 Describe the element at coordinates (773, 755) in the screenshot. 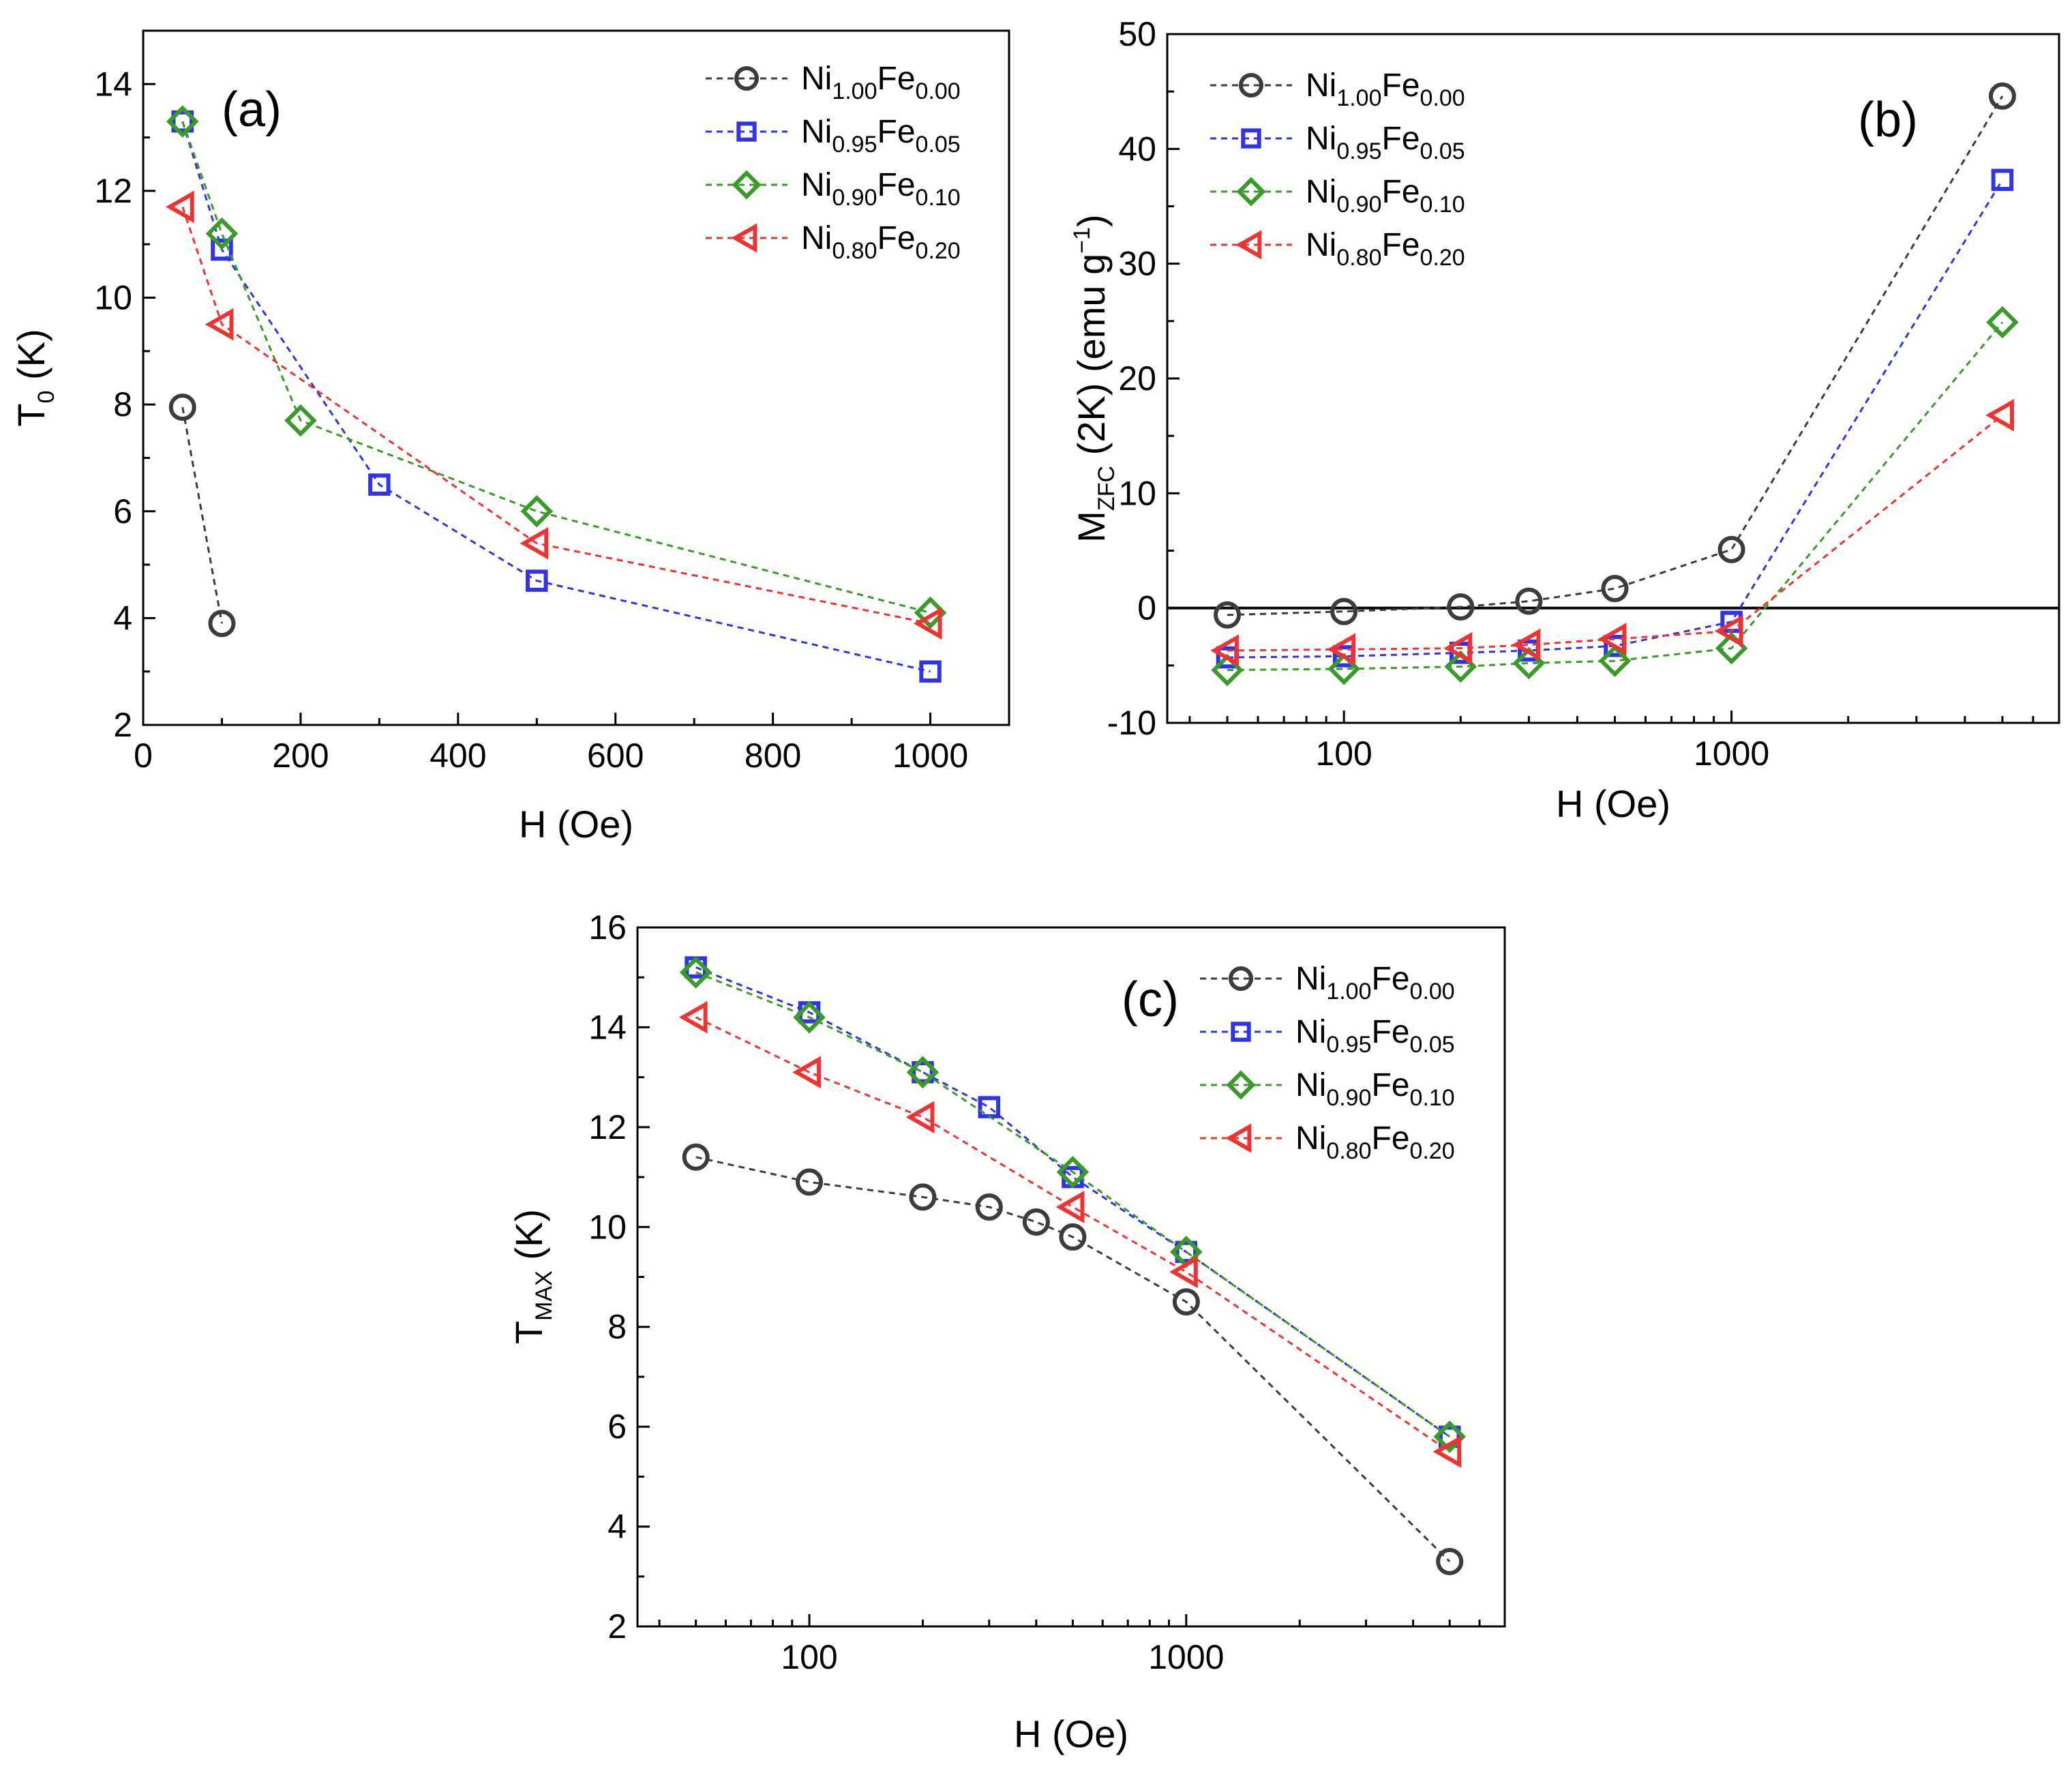

I see `x-tick-label: 800` at that location.